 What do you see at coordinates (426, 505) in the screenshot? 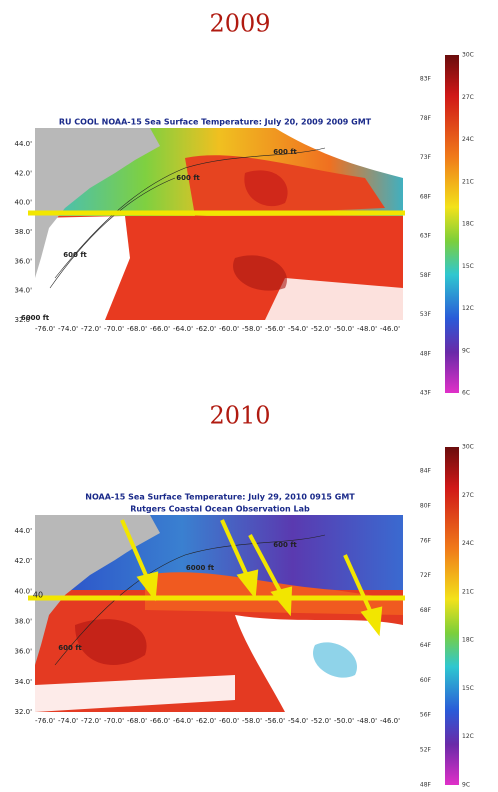
I see `colorbar-label-f: 80F` at bounding box center [426, 505].